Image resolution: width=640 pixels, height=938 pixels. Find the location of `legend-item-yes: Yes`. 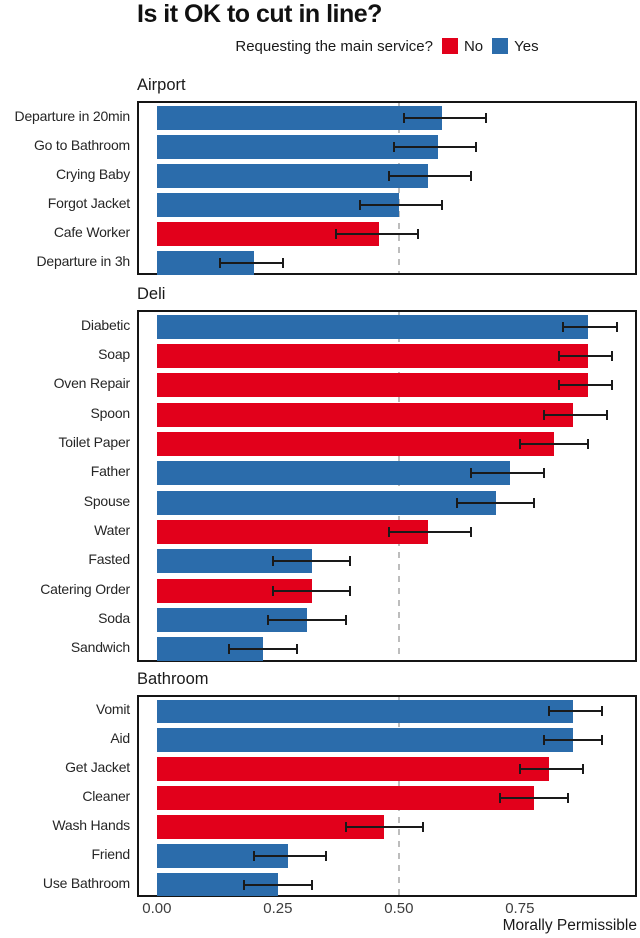

legend-item-yes: Yes is located at coordinates (515, 46).